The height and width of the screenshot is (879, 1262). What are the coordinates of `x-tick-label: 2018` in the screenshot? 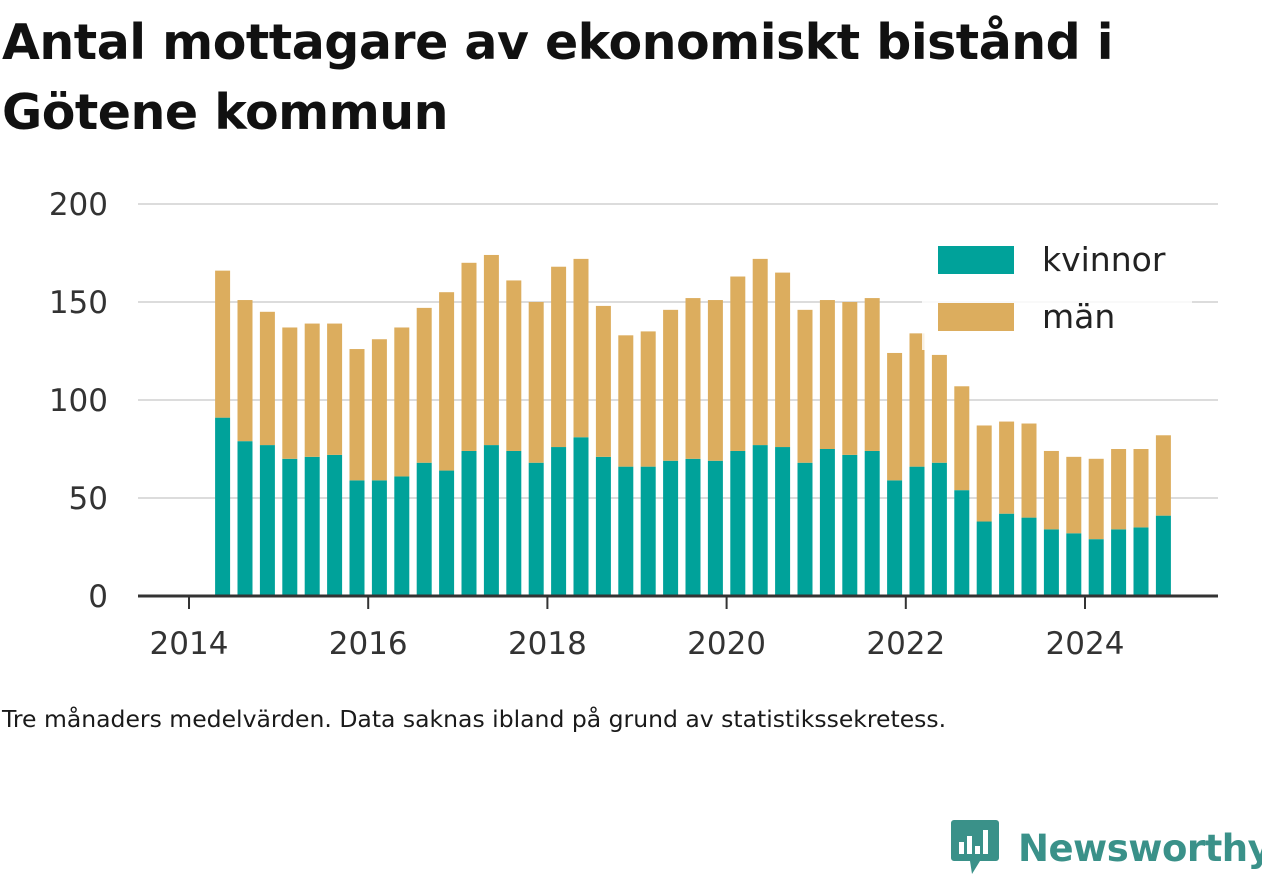 It's located at (547, 644).